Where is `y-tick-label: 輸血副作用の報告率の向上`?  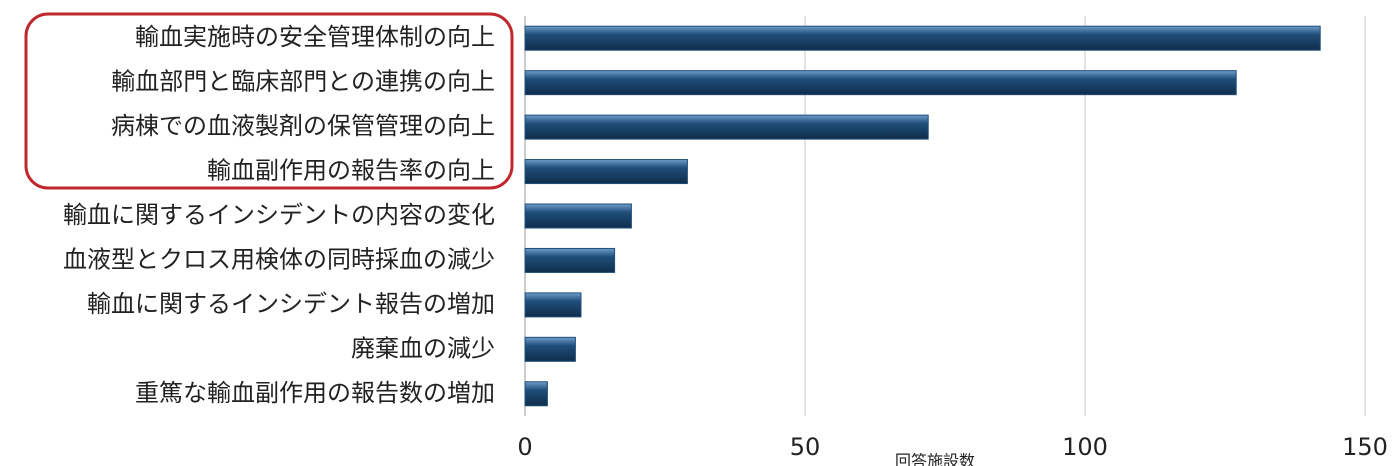 y-tick-label: 輸血副作用の報告率の向上 is located at coordinates (351, 171).